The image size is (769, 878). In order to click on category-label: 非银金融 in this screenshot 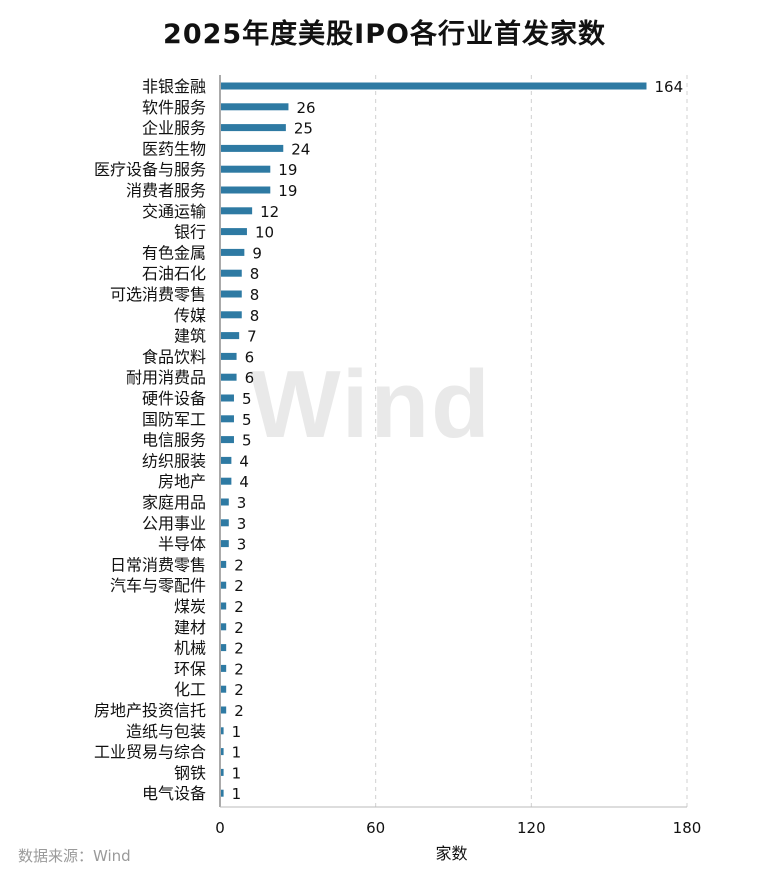, I will do `click(174, 86)`.